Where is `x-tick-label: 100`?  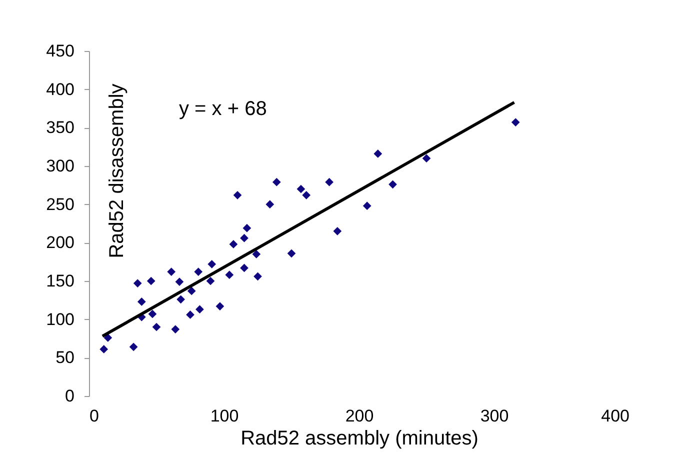 x-tick-label: 100 is located at coordinates (224, 416).